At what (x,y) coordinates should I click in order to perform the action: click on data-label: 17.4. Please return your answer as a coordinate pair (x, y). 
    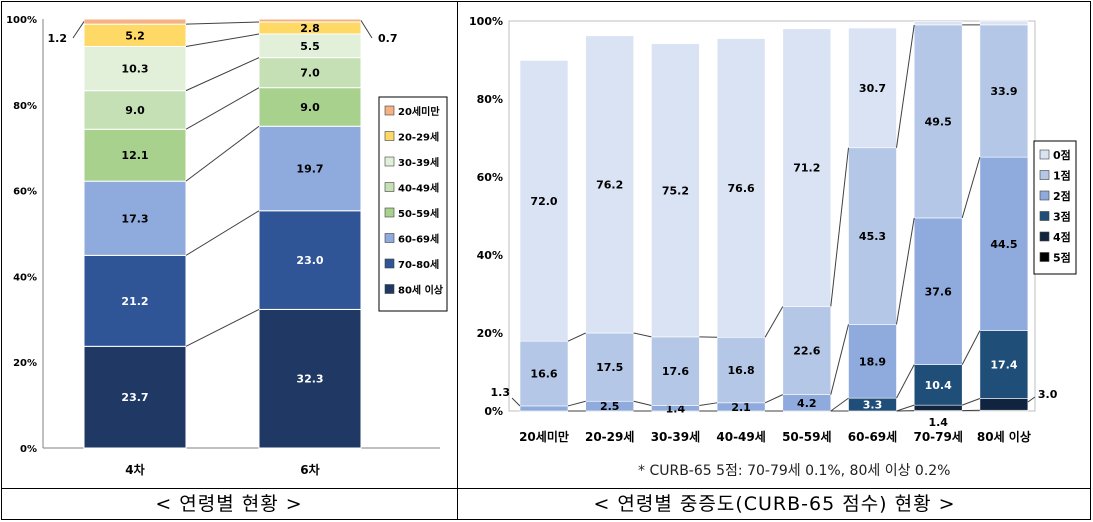
    Looking at the image, I should click on (1003, 365).